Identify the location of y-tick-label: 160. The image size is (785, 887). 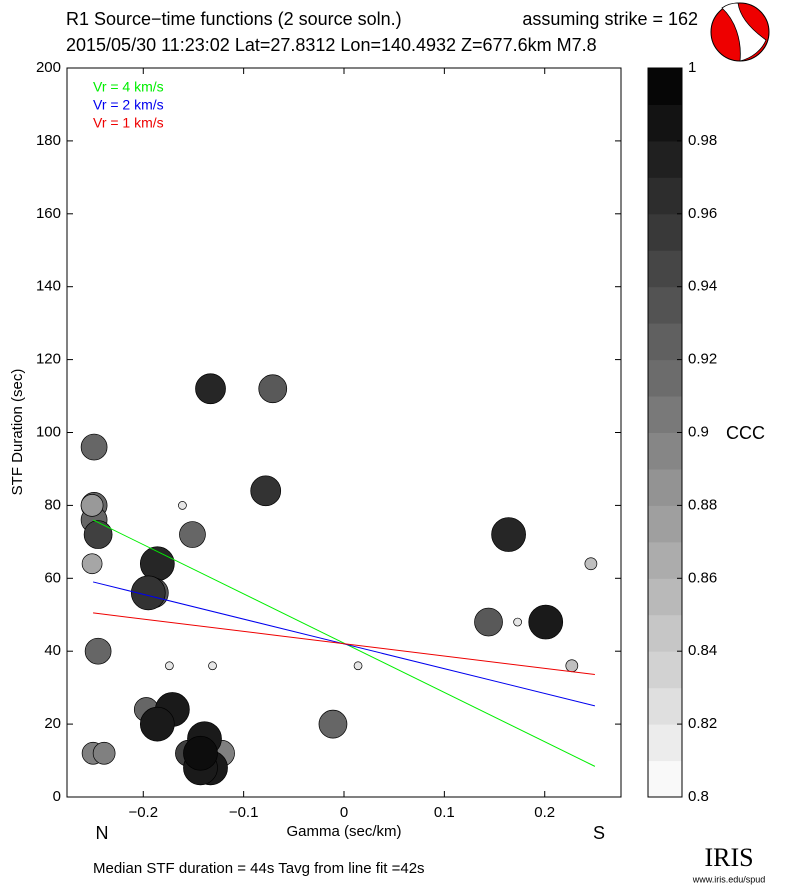
(48, 213).